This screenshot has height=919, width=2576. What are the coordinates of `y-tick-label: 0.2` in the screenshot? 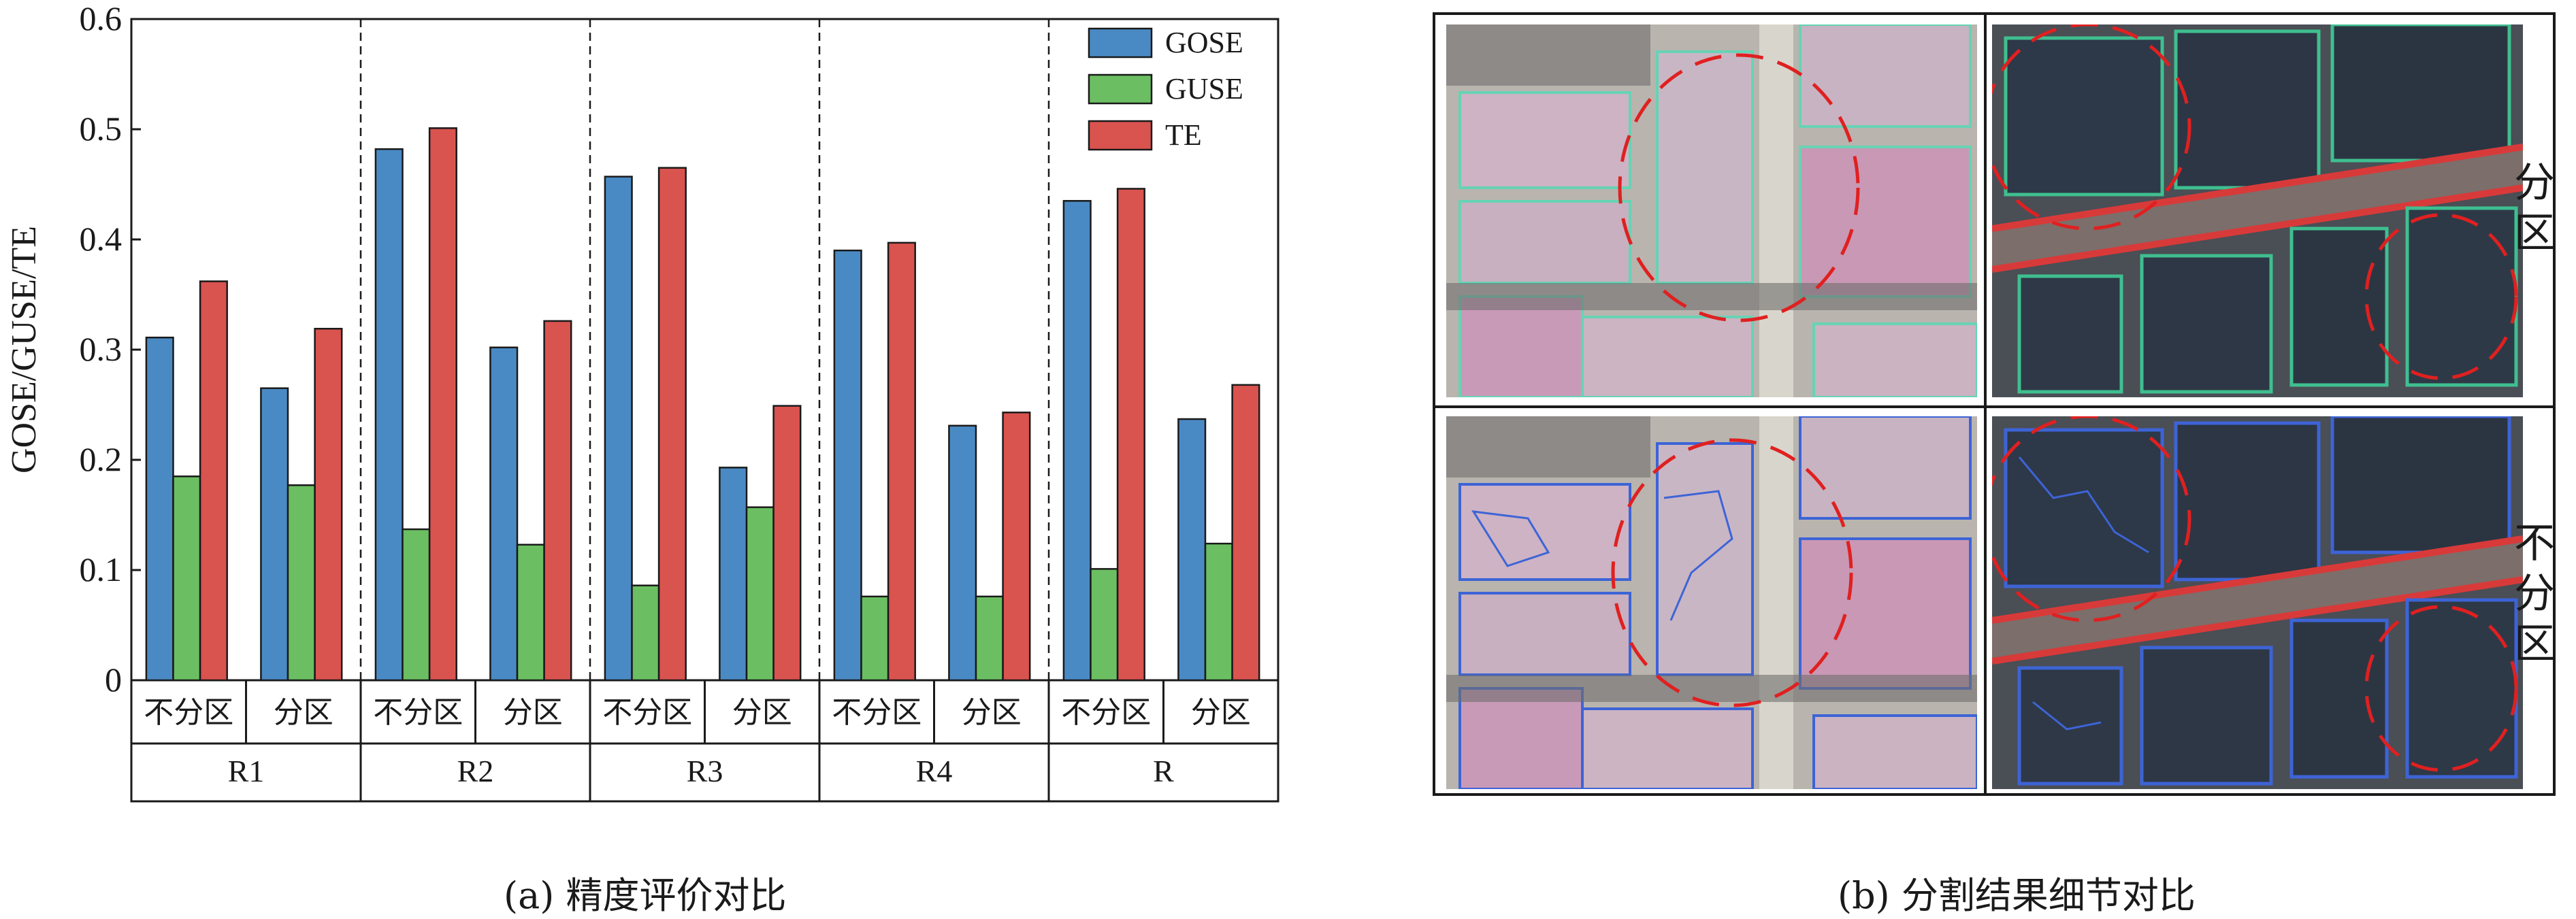 It's located at (101, 459).